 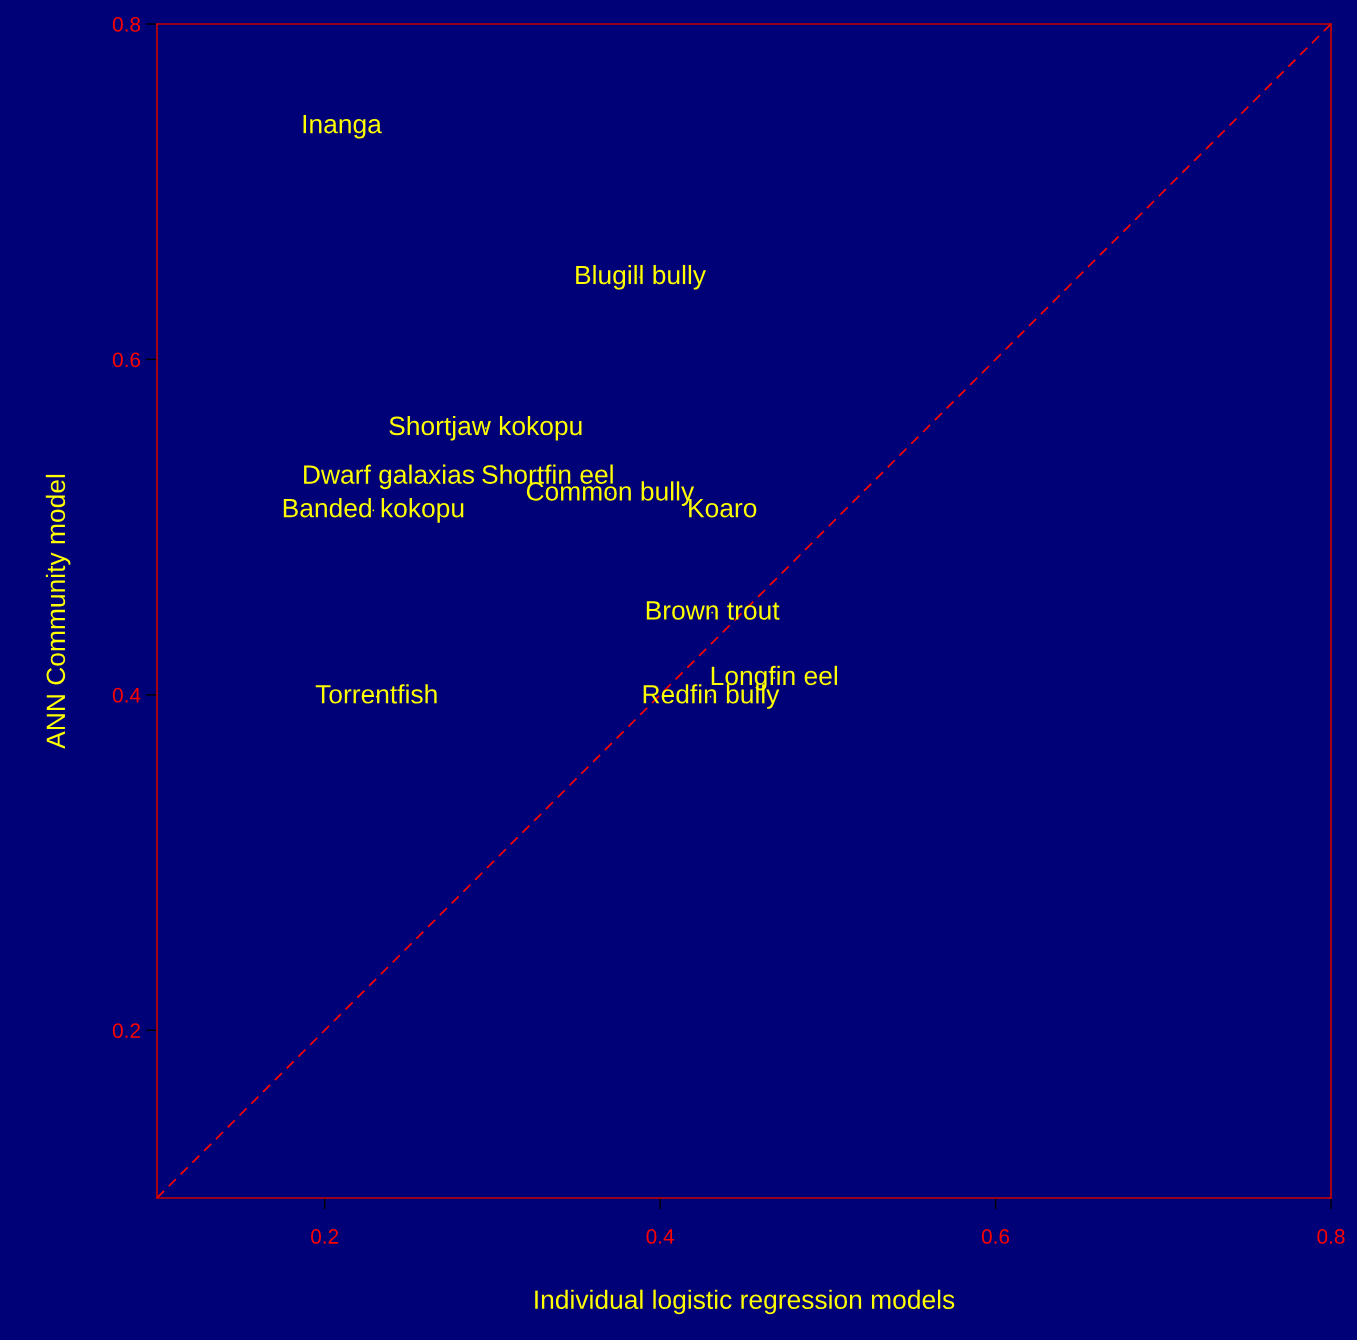 I want to click on x-tick-label: 0.6, so click(x=995, y=1236).